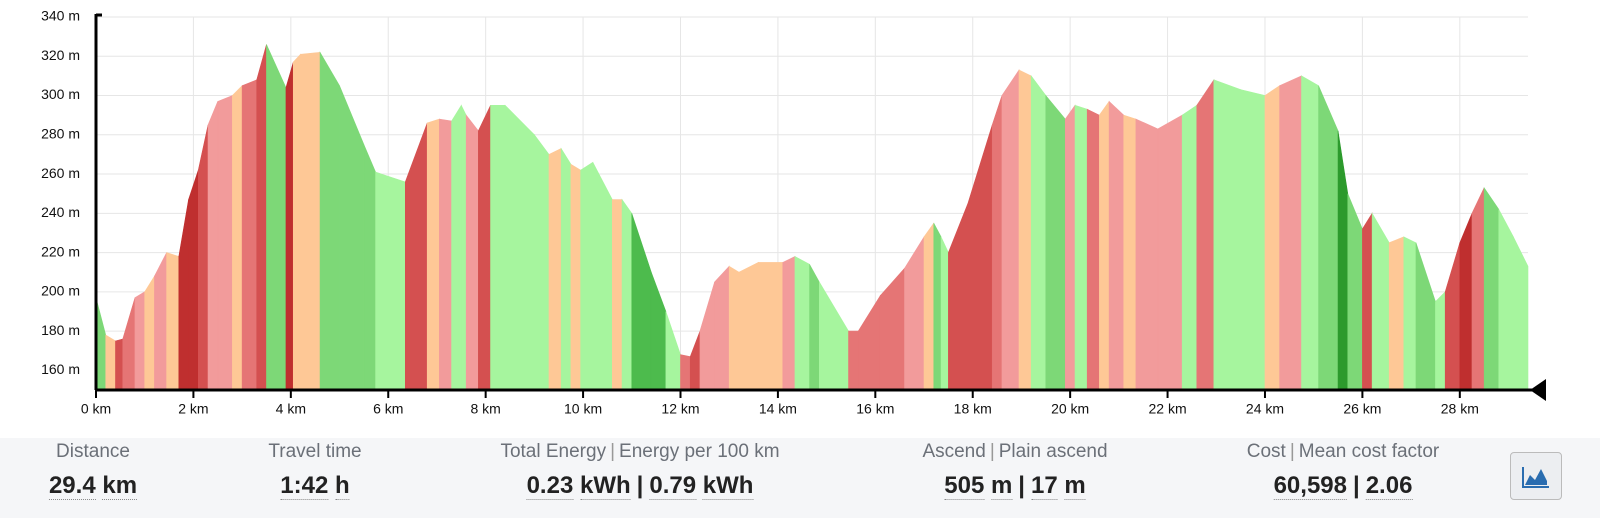  What do you see at coordinates (1460, 409) in the screenshot?
I see `x-tick-label: 28 km` at bounding box center [1460, 409].